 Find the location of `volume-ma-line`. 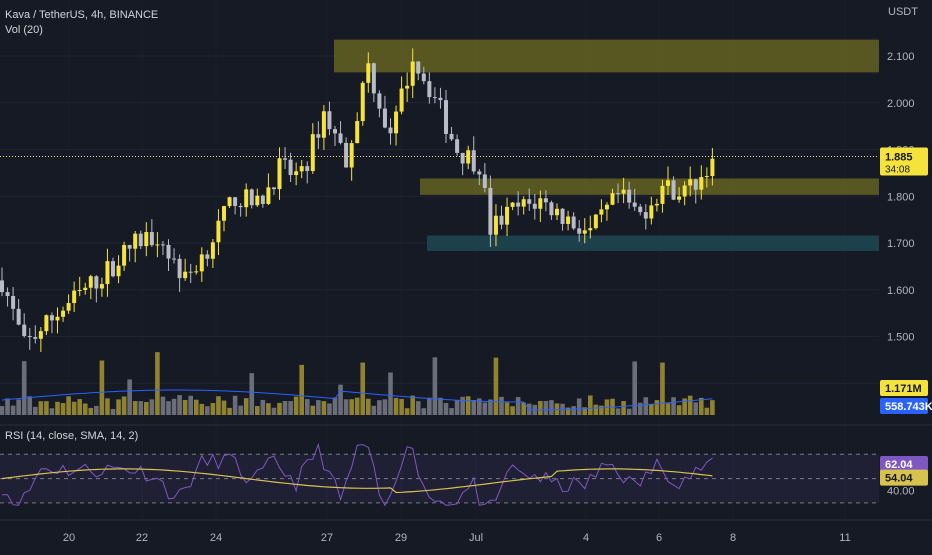

volume-ma-line is located at coordinates (357, 400).